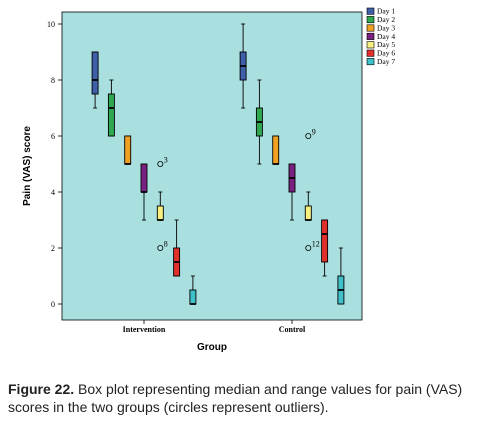 This screenshot has height=426, width=501. I want to click on box-day-6-control, so click(325, 248).